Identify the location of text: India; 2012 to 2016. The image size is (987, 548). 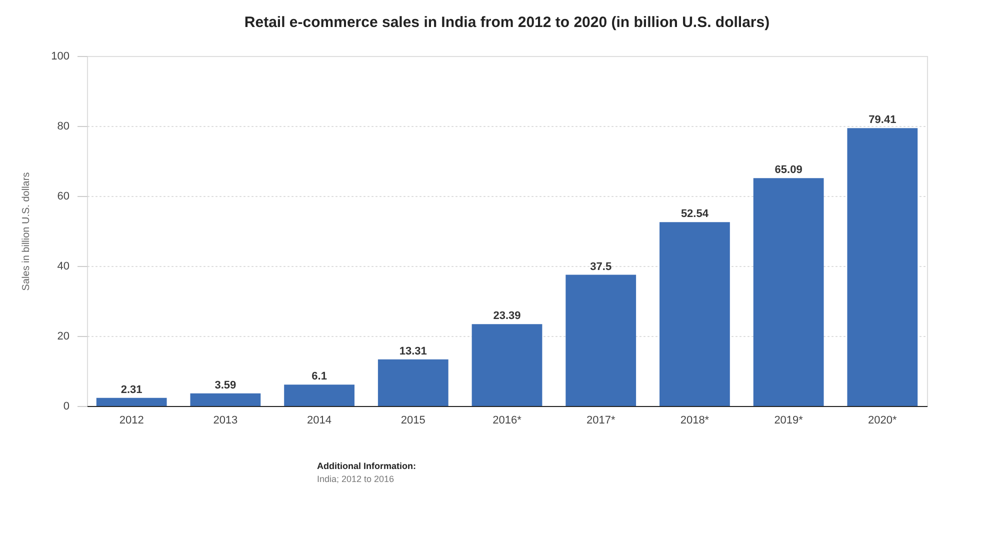
(355, 479).